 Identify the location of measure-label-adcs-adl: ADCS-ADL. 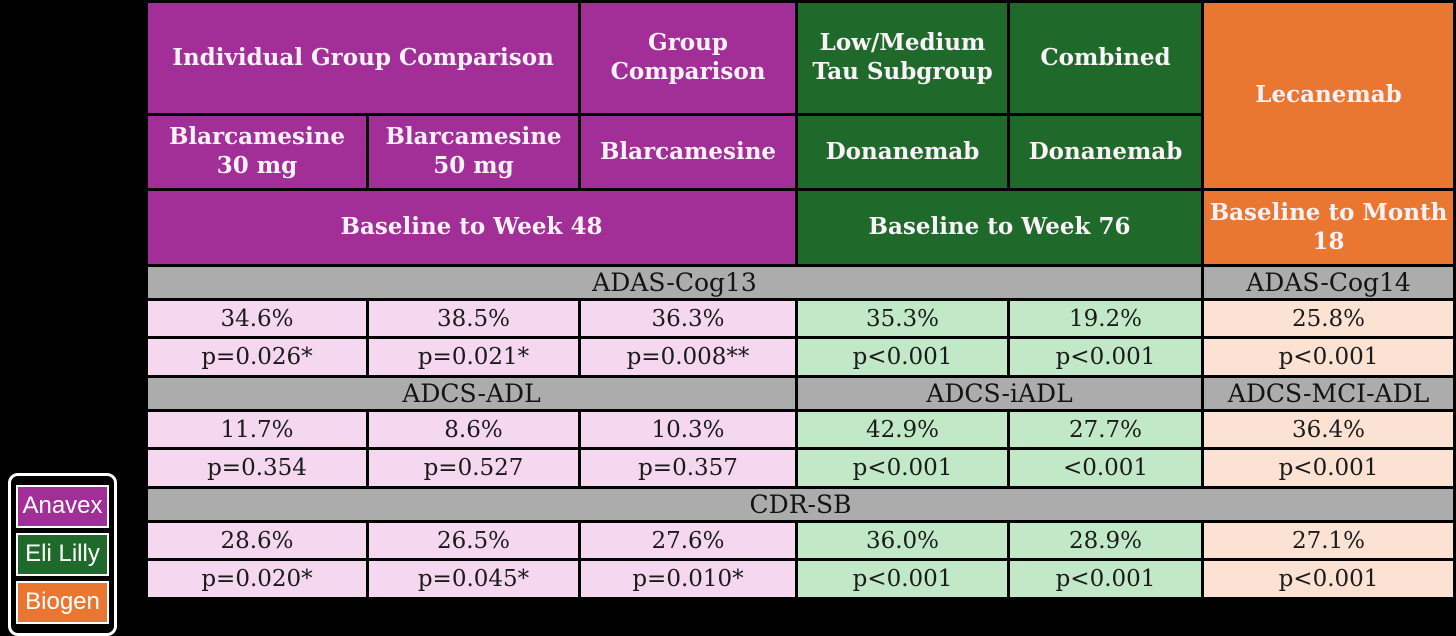
(471, 393).